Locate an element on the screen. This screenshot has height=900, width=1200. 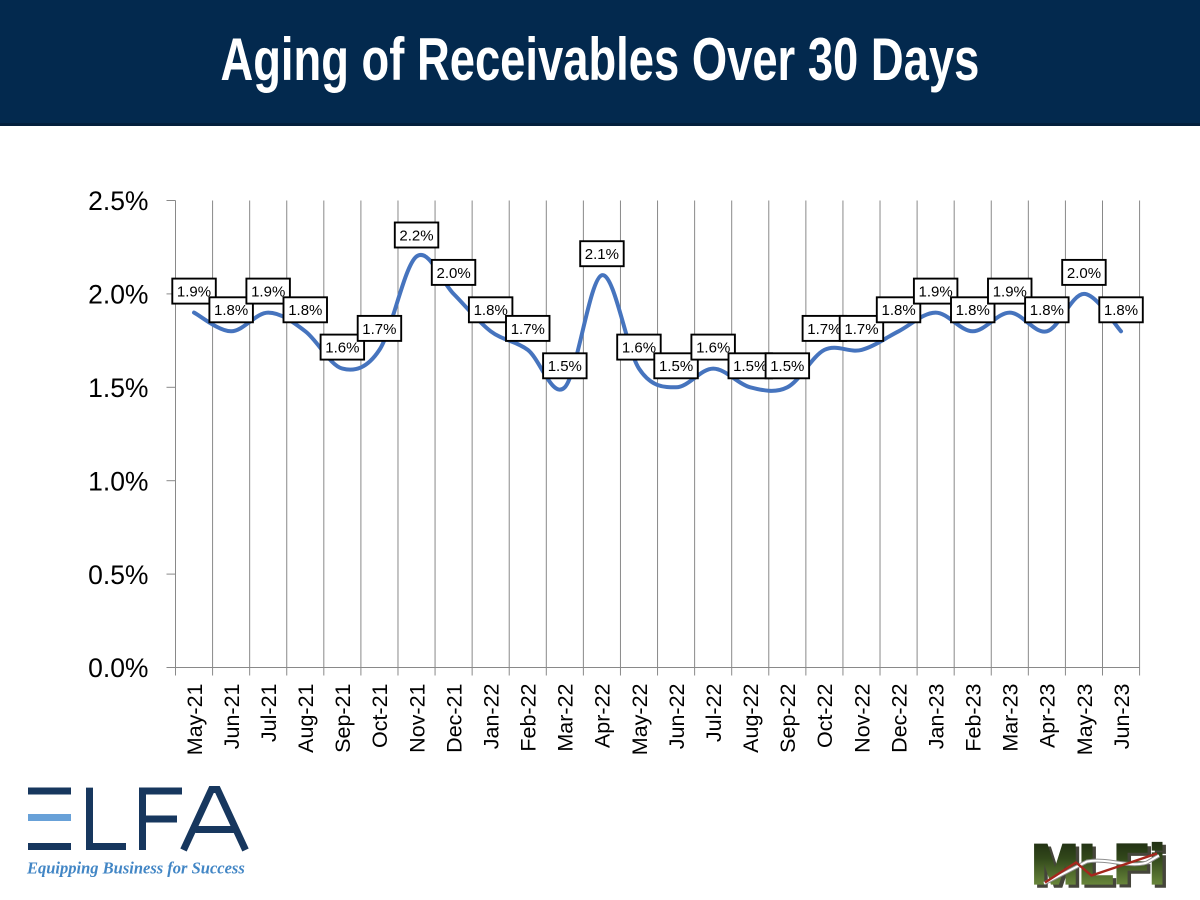
svg-text: Aug-21 is located at coordinates (306, 718).